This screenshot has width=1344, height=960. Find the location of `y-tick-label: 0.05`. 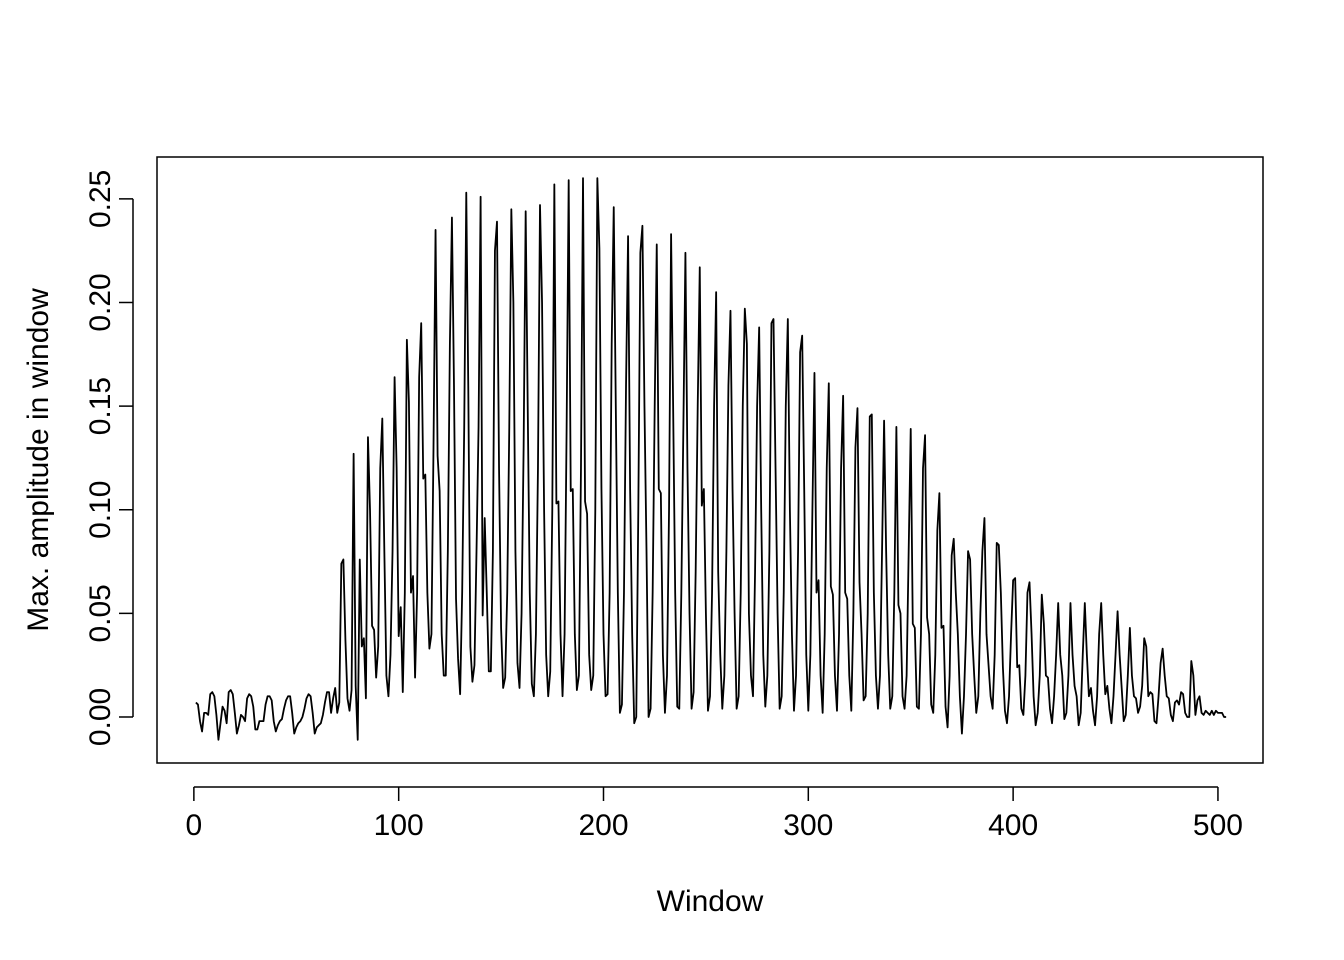

y-tick-label: 0.05 is located at coordinates (100, 613).